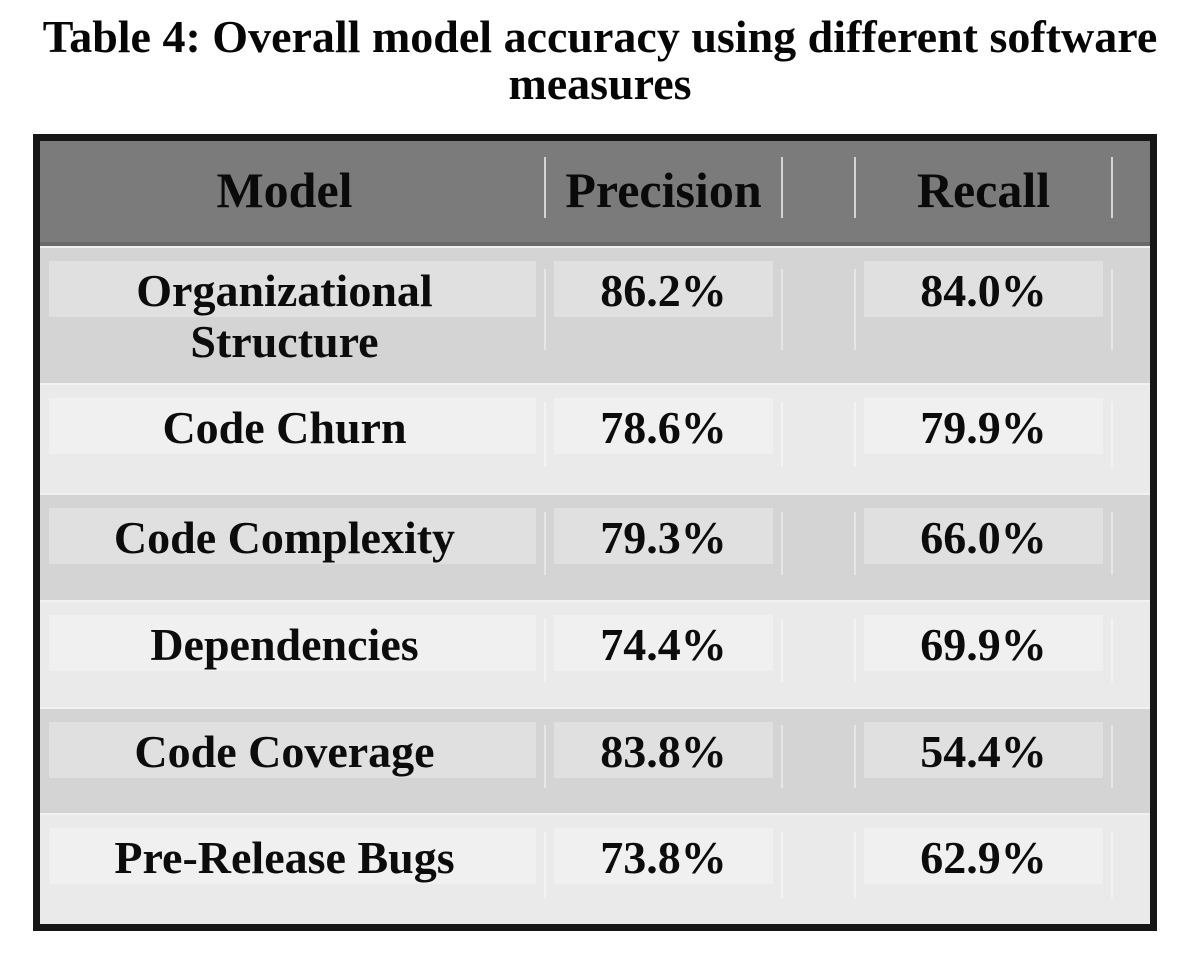 This screenshot has height=964, width=1200. I want to click on recall-cell: 84.0%, so click(984, 315).